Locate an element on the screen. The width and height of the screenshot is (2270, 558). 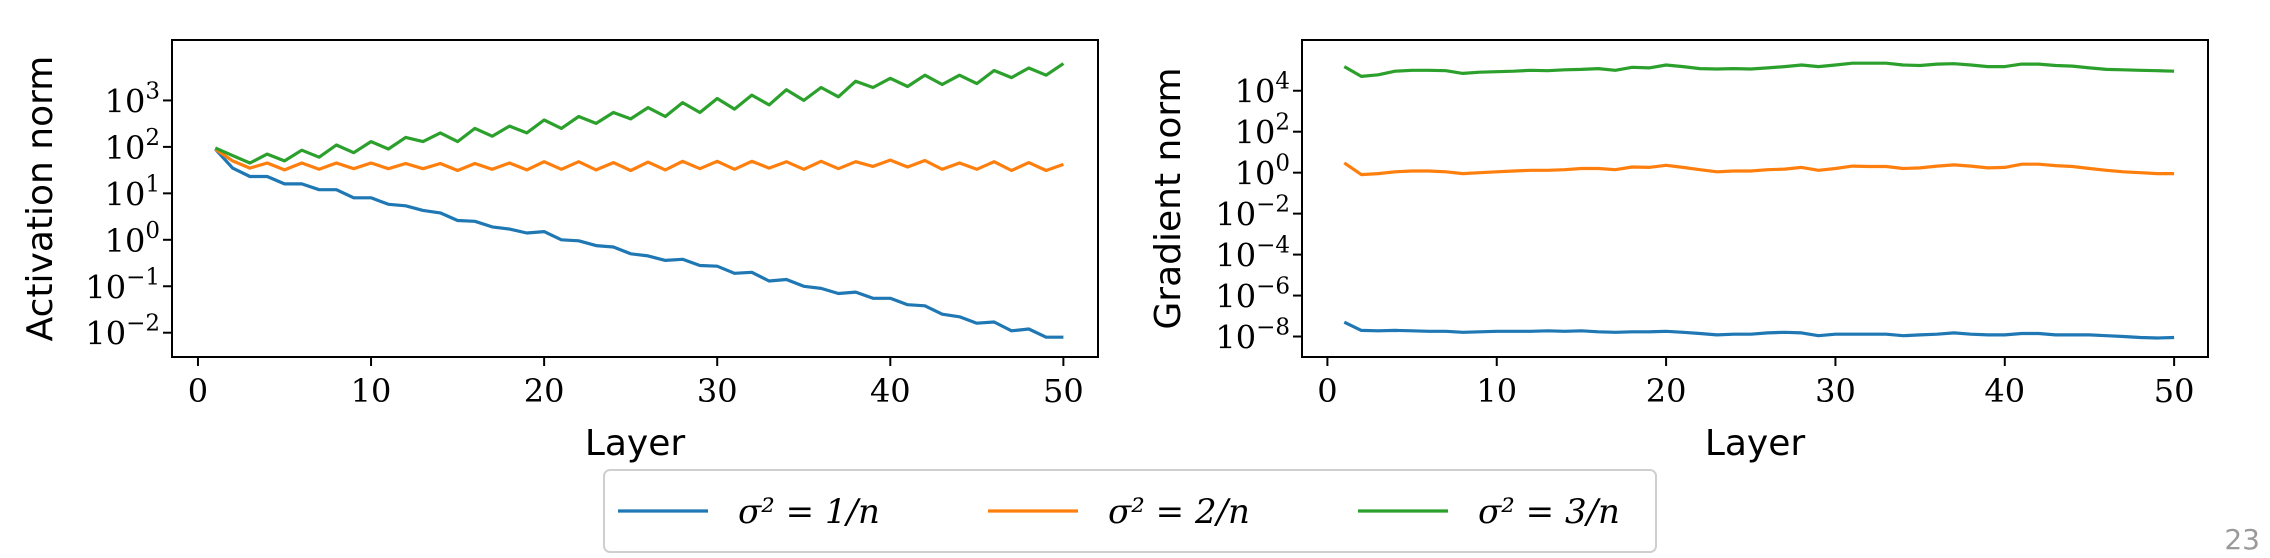
legend-label-1: σ² = 1/n is located at coordinates (809, 512).